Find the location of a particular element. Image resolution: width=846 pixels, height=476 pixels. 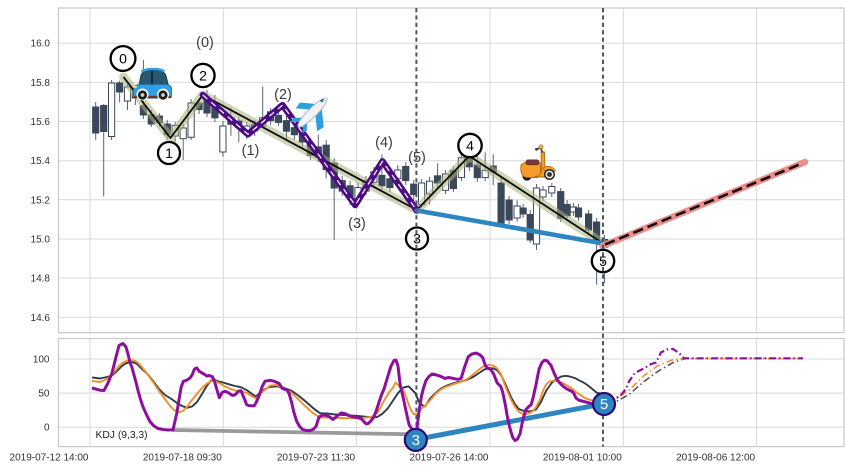

svg-text: 2019-07-18 09:30 is located at coordinates (182, 458).